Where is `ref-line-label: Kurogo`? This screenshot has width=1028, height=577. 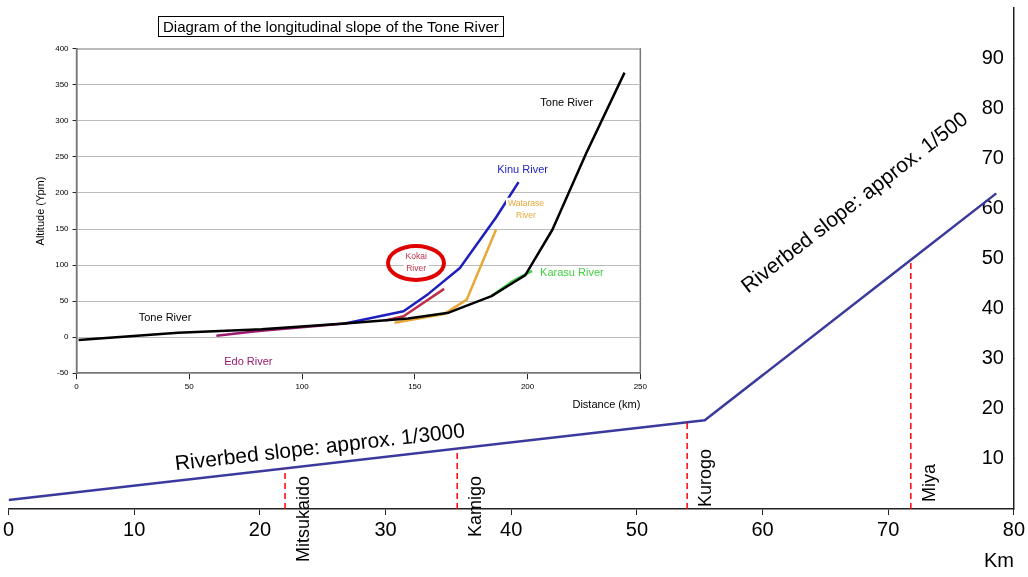 ref-line-label: Kurogo is located at coordinates (705, 477).